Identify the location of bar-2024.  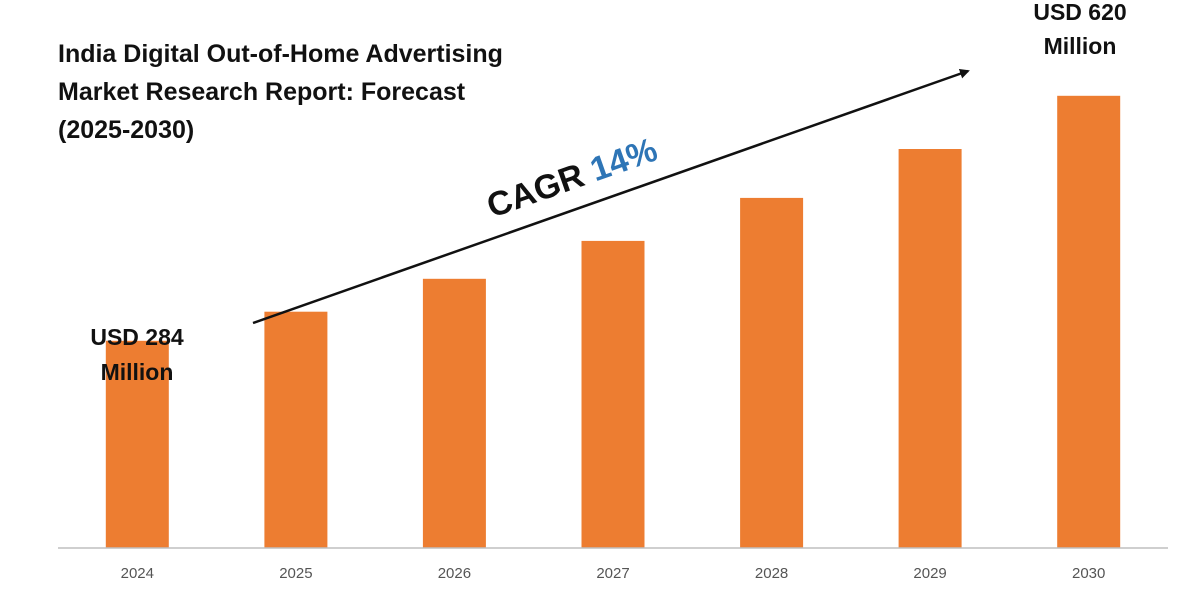
(137, 444).